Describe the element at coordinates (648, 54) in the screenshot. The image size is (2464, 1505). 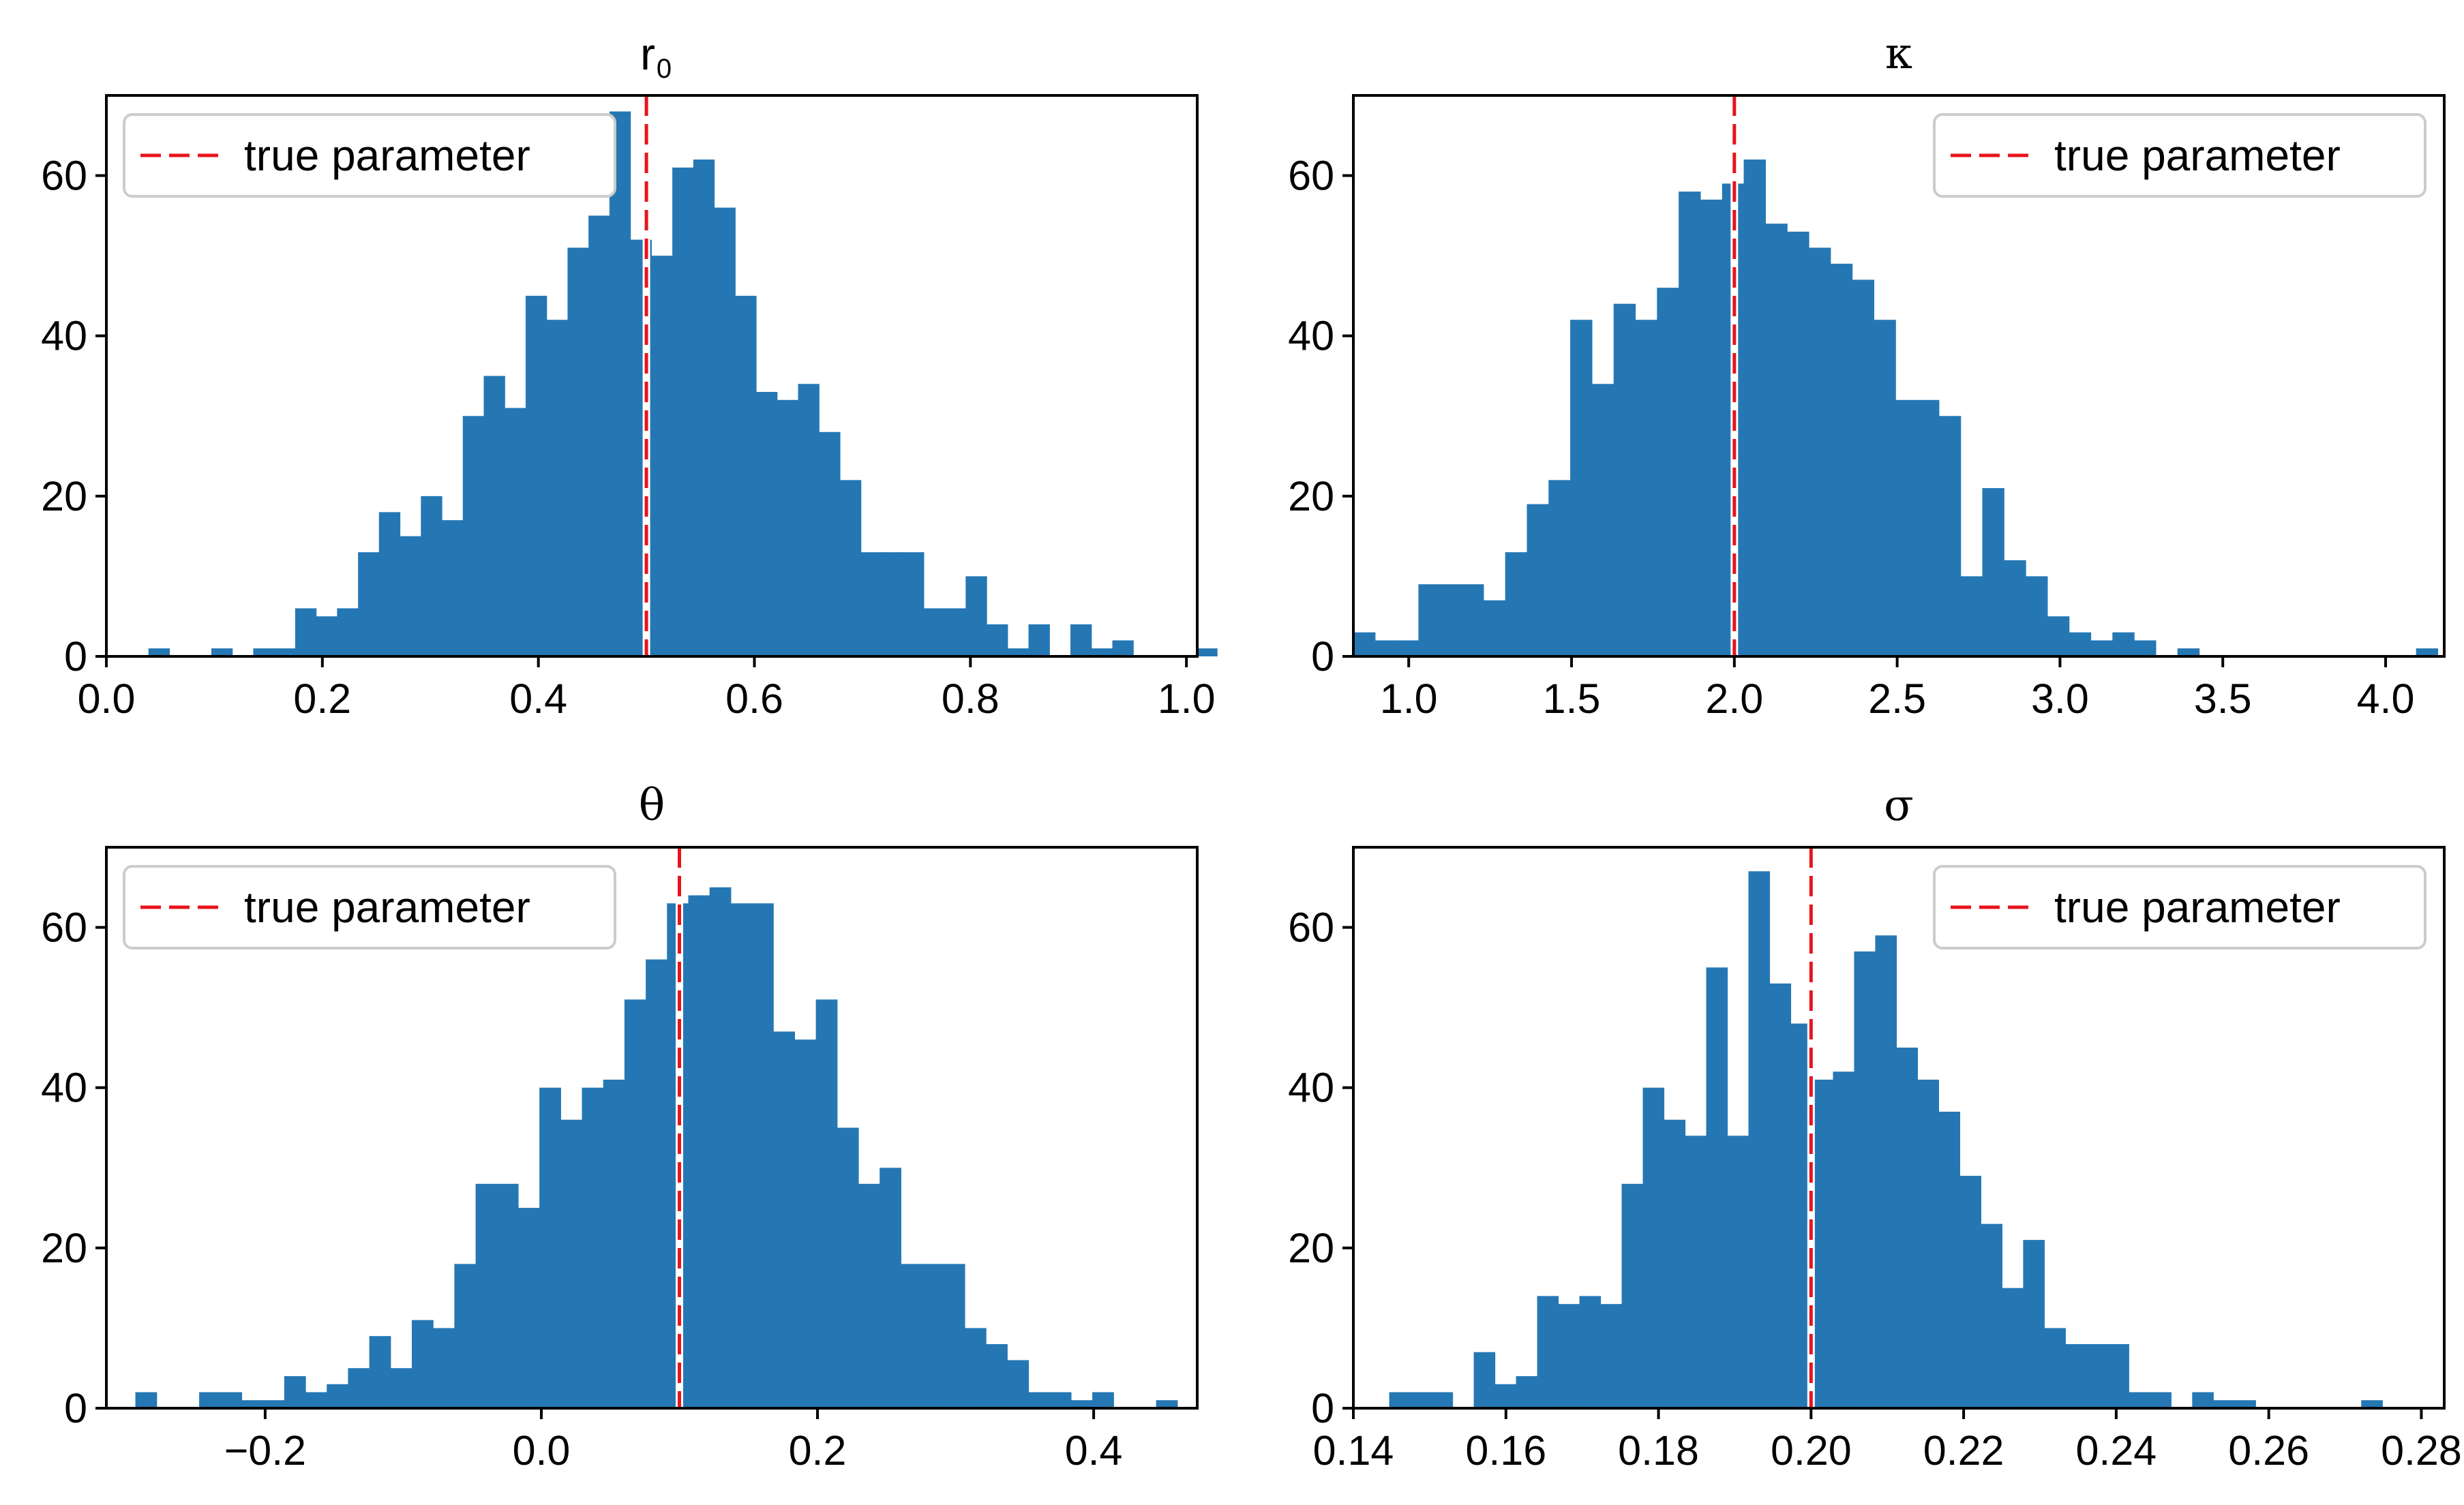
I see `chart-title: r` at that location.